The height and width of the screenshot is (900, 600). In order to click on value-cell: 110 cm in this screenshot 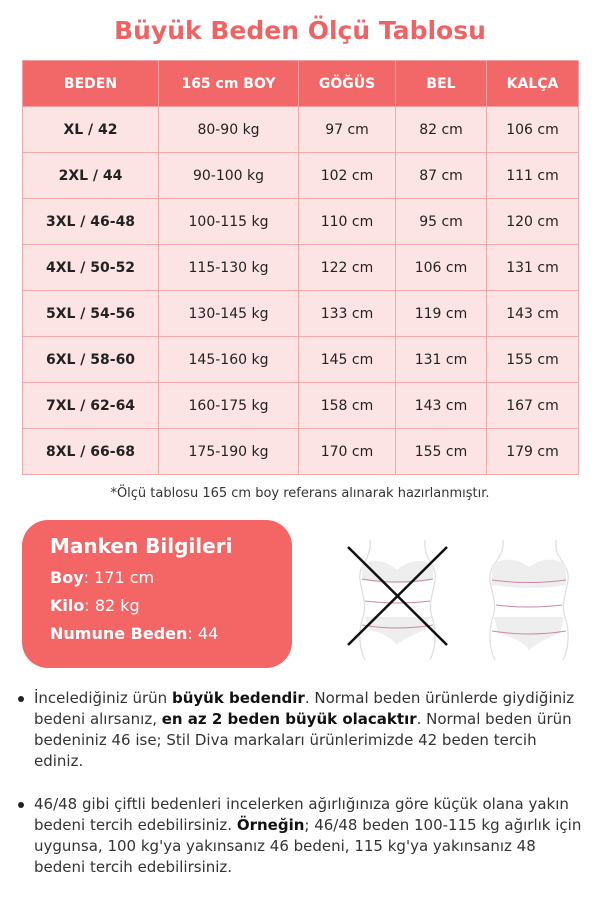, I will do `click(347, 221)`.